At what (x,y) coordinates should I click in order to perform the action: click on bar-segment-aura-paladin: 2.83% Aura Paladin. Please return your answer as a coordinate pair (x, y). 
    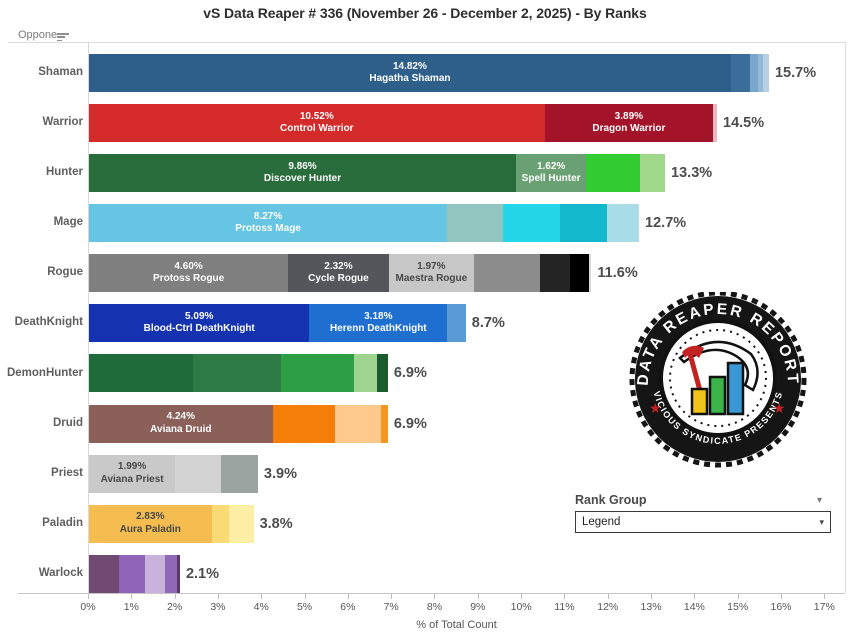
    Looking at the image, I should click on (150, 523).